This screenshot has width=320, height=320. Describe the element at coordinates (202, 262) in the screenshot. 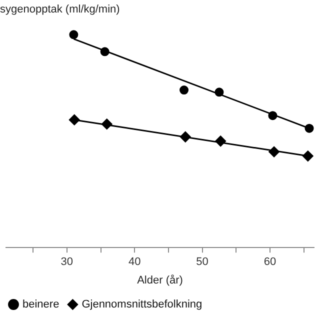

I see `x-tick-label: 50` at that location.